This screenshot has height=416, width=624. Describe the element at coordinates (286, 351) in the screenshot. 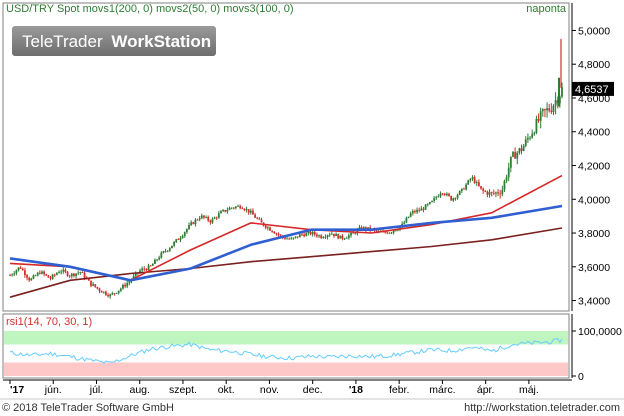

I see `rsi-line` at that location.